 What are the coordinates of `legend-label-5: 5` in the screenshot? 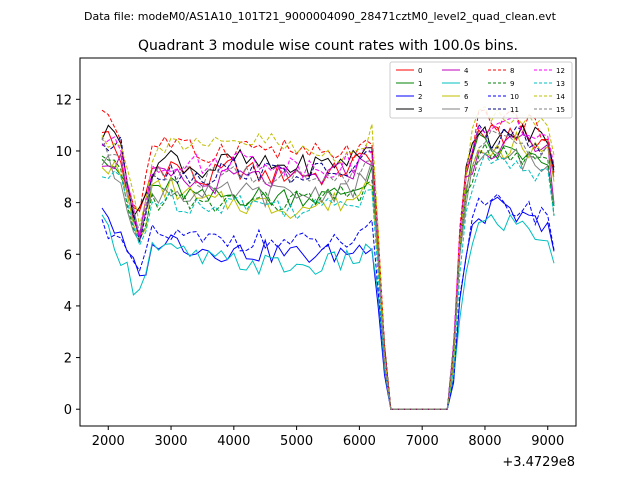 It's located at (466, 84).